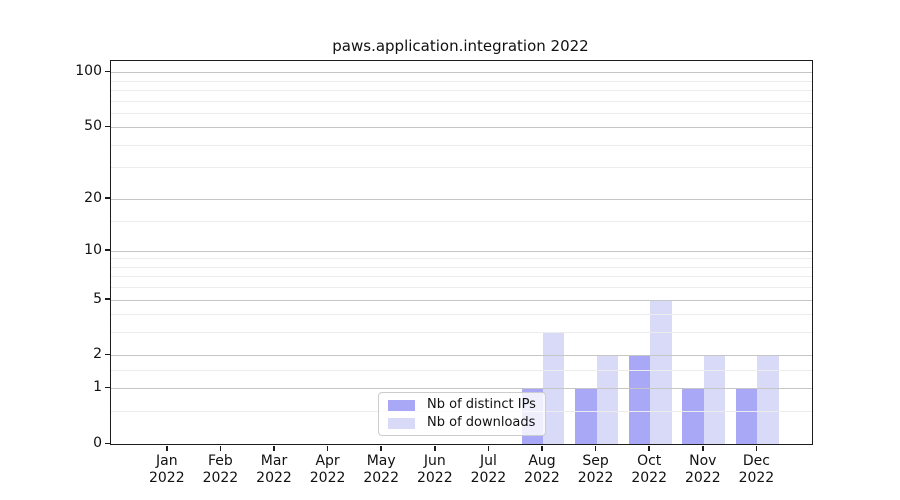 The image size is (900, 500). Describe the element at coordinates (97, 387) in the screenshot. I see `y-tick-label: 1` at that location.